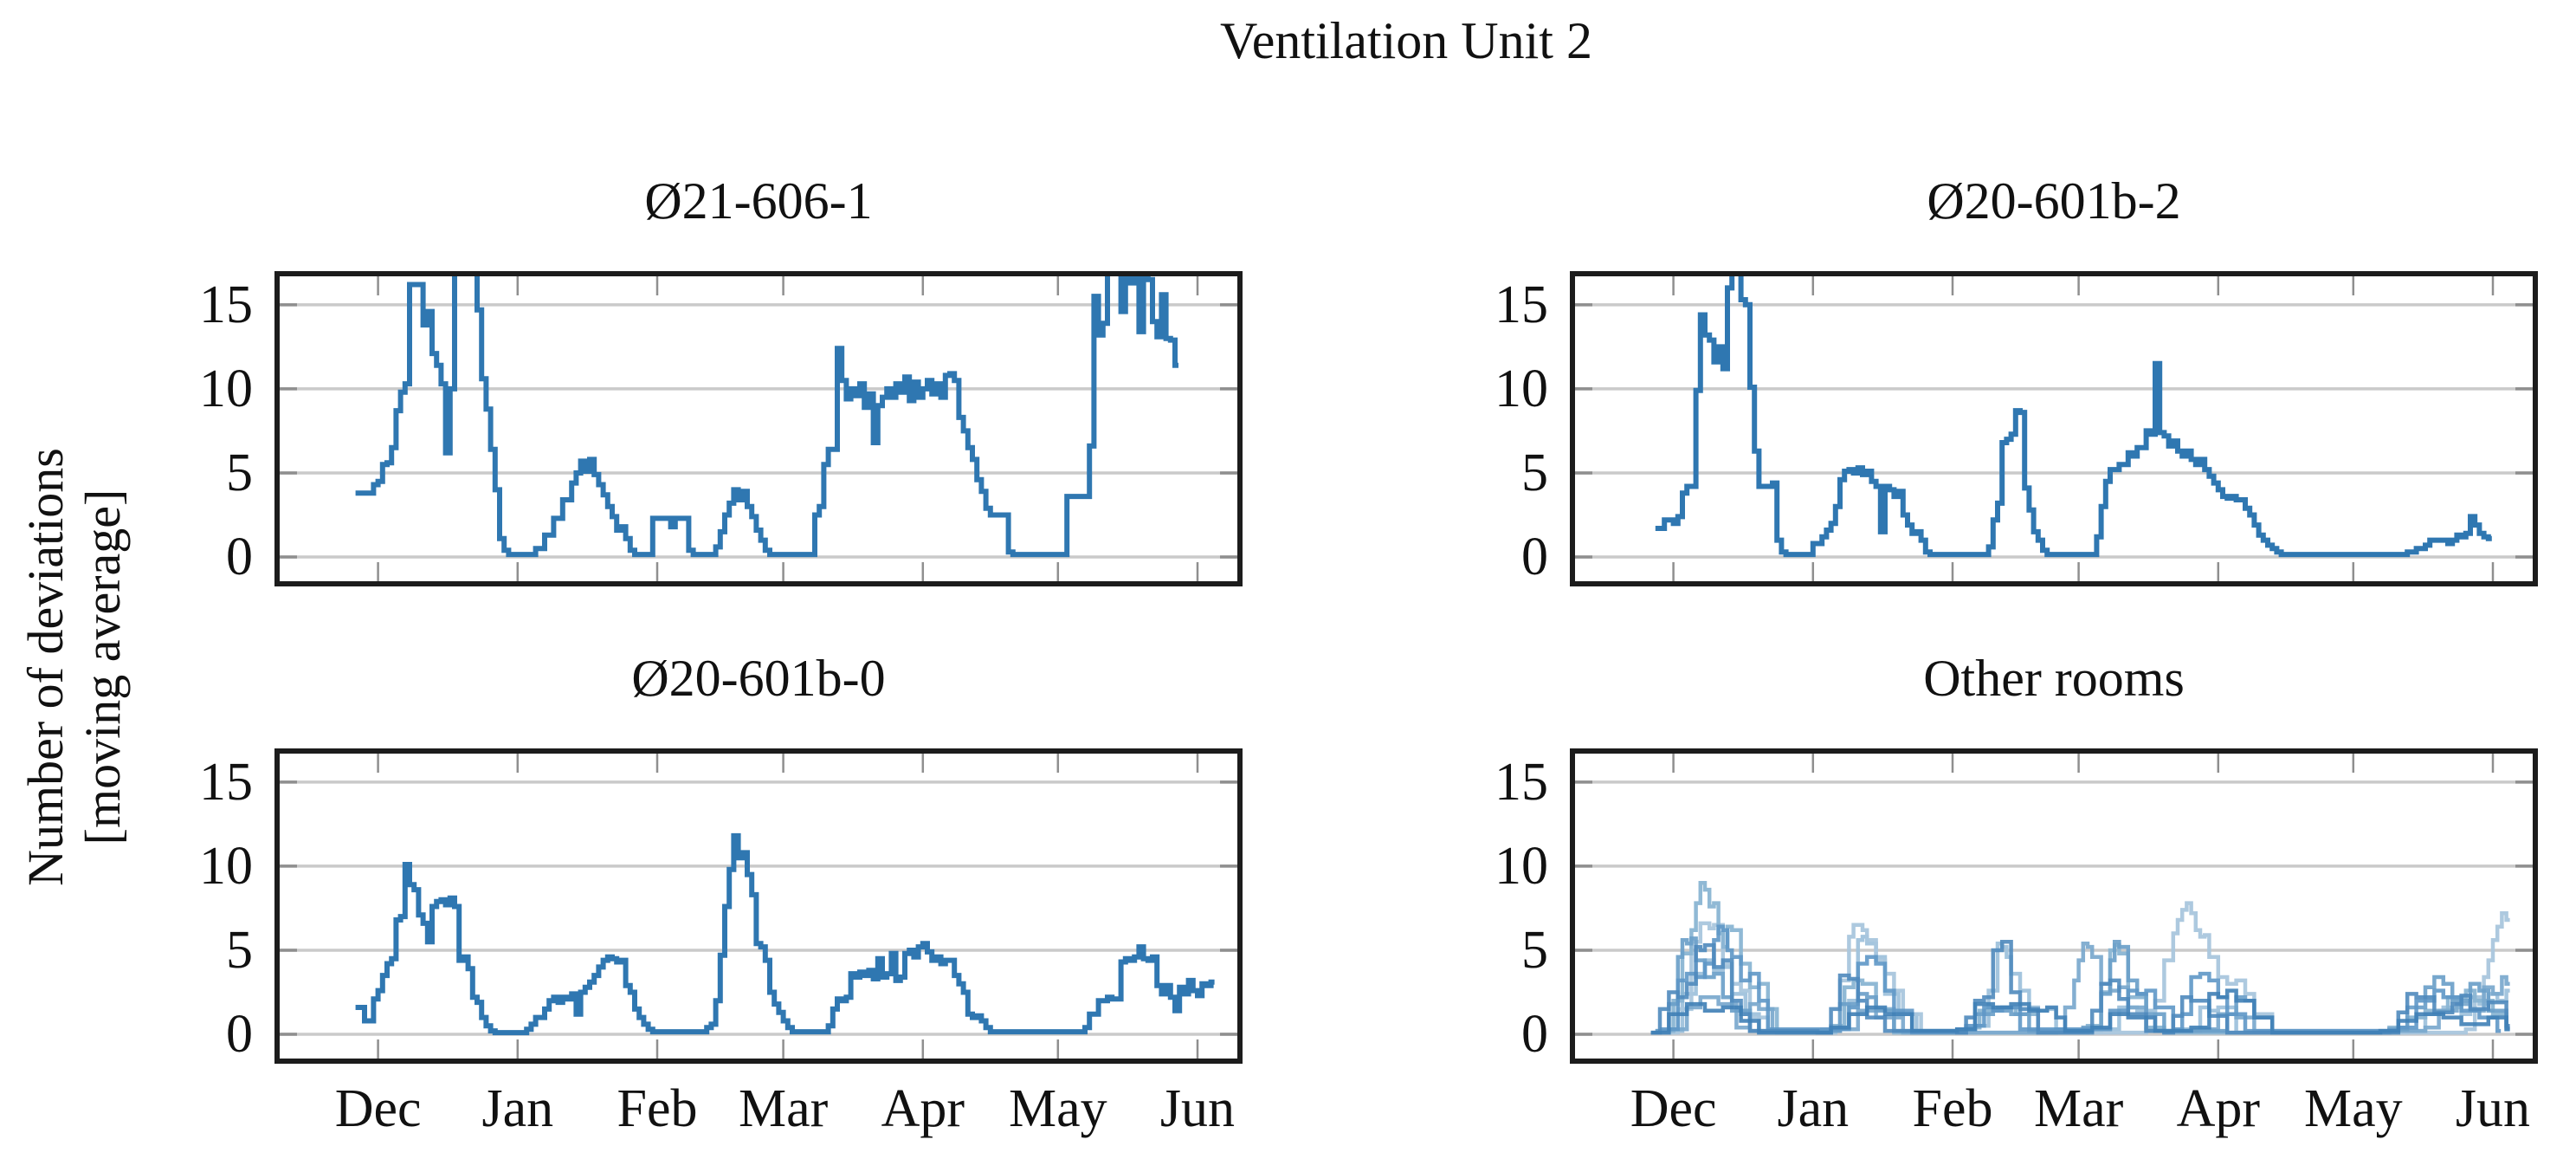 The image size is (2576, 1172). Describe the element at coordinates (758, 201) in the screenshot. I see `chart-title: Ø21-606-1` at that location.